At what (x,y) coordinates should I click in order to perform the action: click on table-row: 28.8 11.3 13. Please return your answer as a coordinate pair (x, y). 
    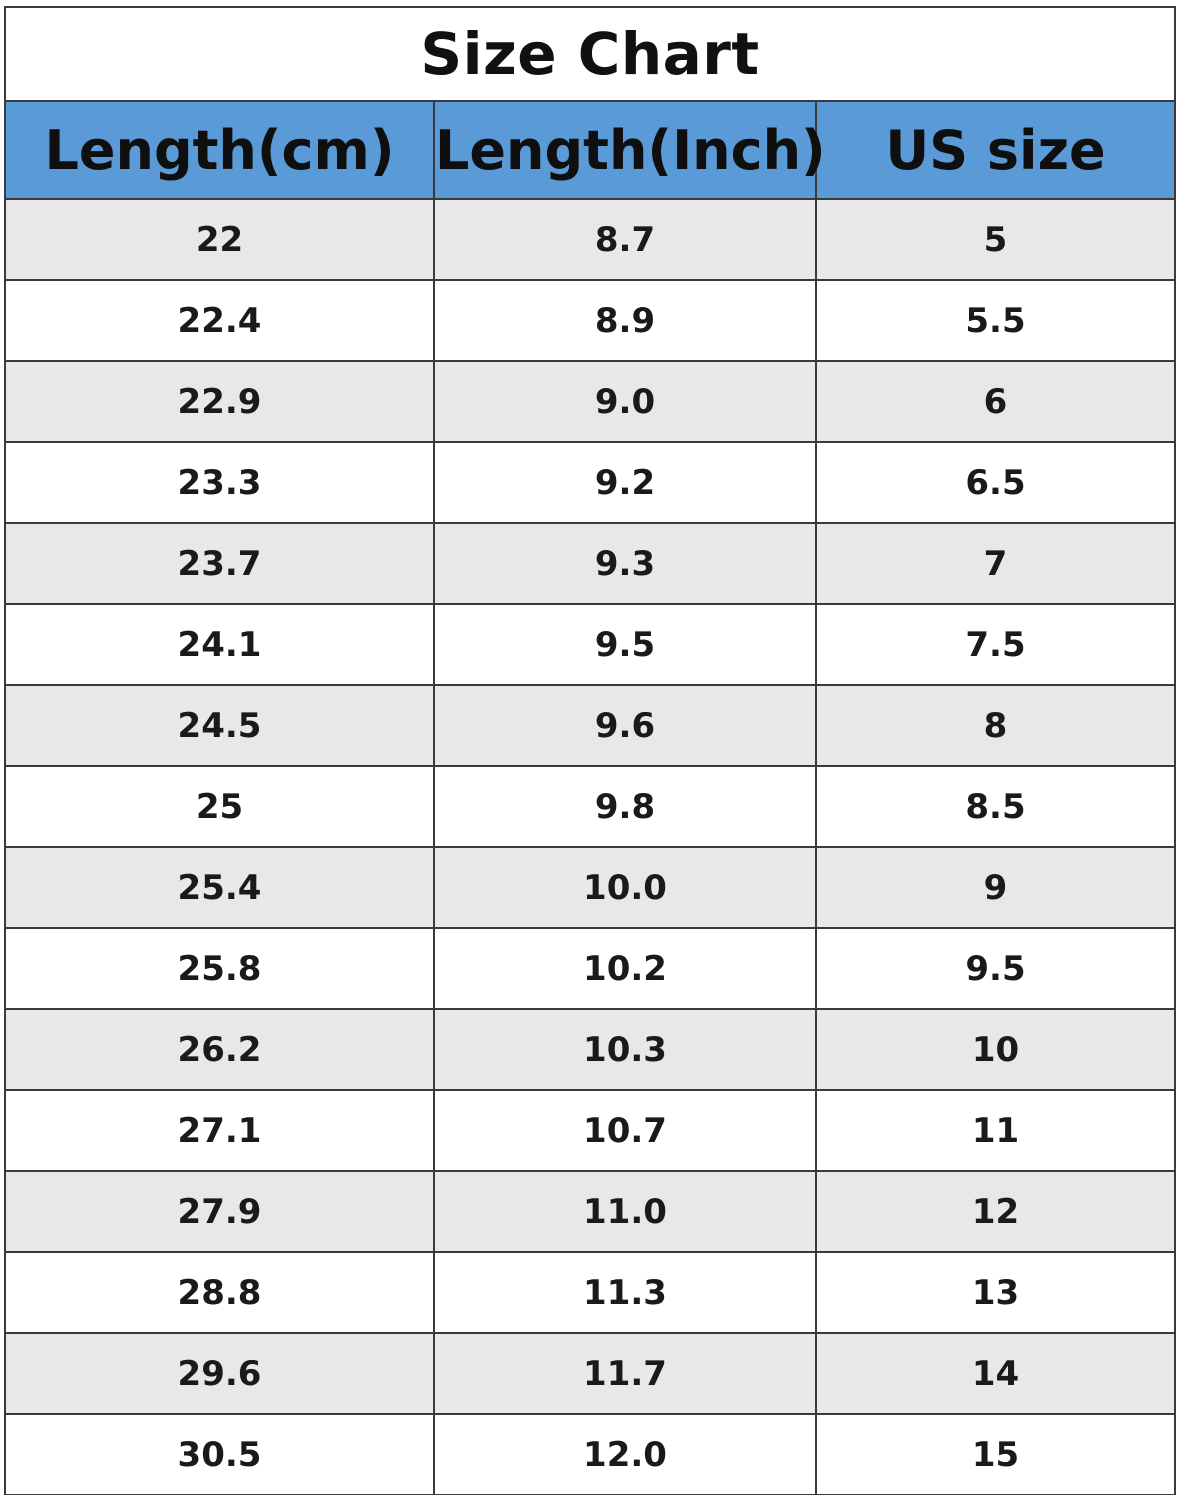
    Looking at the image, I should click on (590, 1292).